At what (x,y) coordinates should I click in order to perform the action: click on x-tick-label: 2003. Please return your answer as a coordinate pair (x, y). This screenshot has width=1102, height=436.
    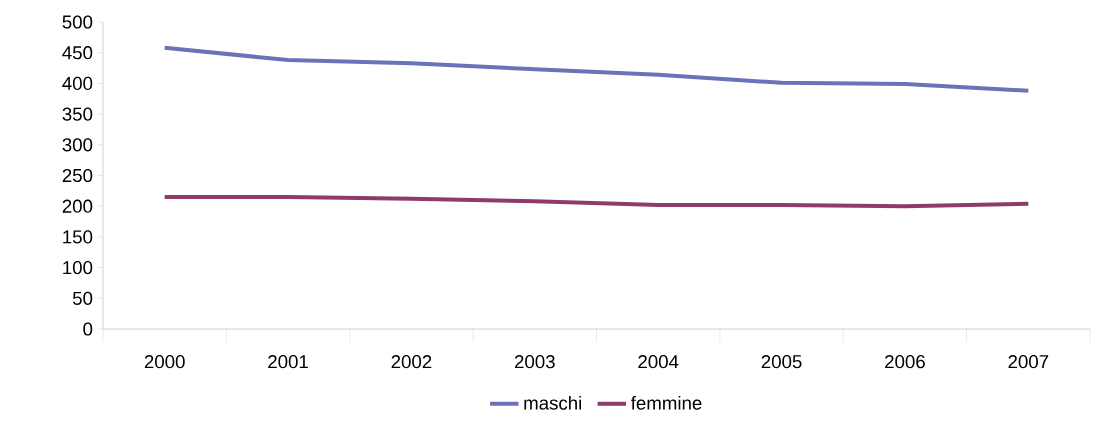
    Looking at the image, I should click on (535, 362).